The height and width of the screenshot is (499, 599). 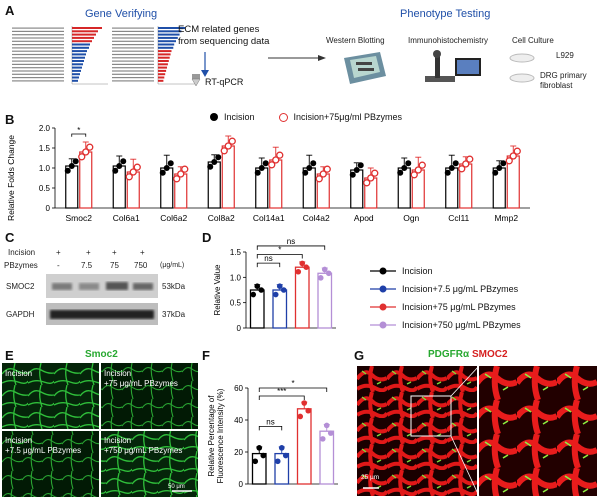 What do you see at coordinates (565, 55) in the screenshot?
I see `l929-label: L929` at bounding box center [565, 55].